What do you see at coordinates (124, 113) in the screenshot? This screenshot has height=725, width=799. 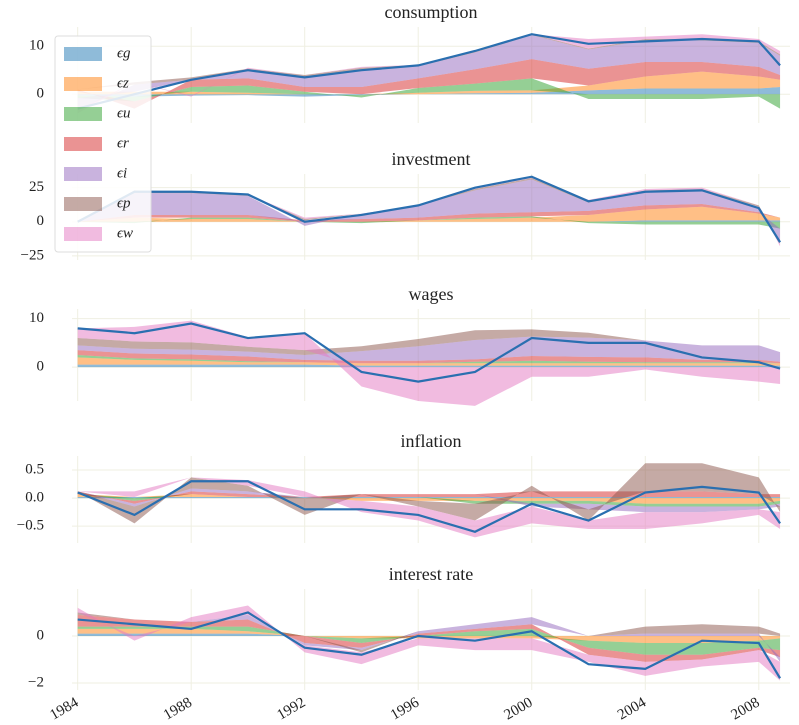 I see `legend-label: ϵu` at bounding box center [124, 113].